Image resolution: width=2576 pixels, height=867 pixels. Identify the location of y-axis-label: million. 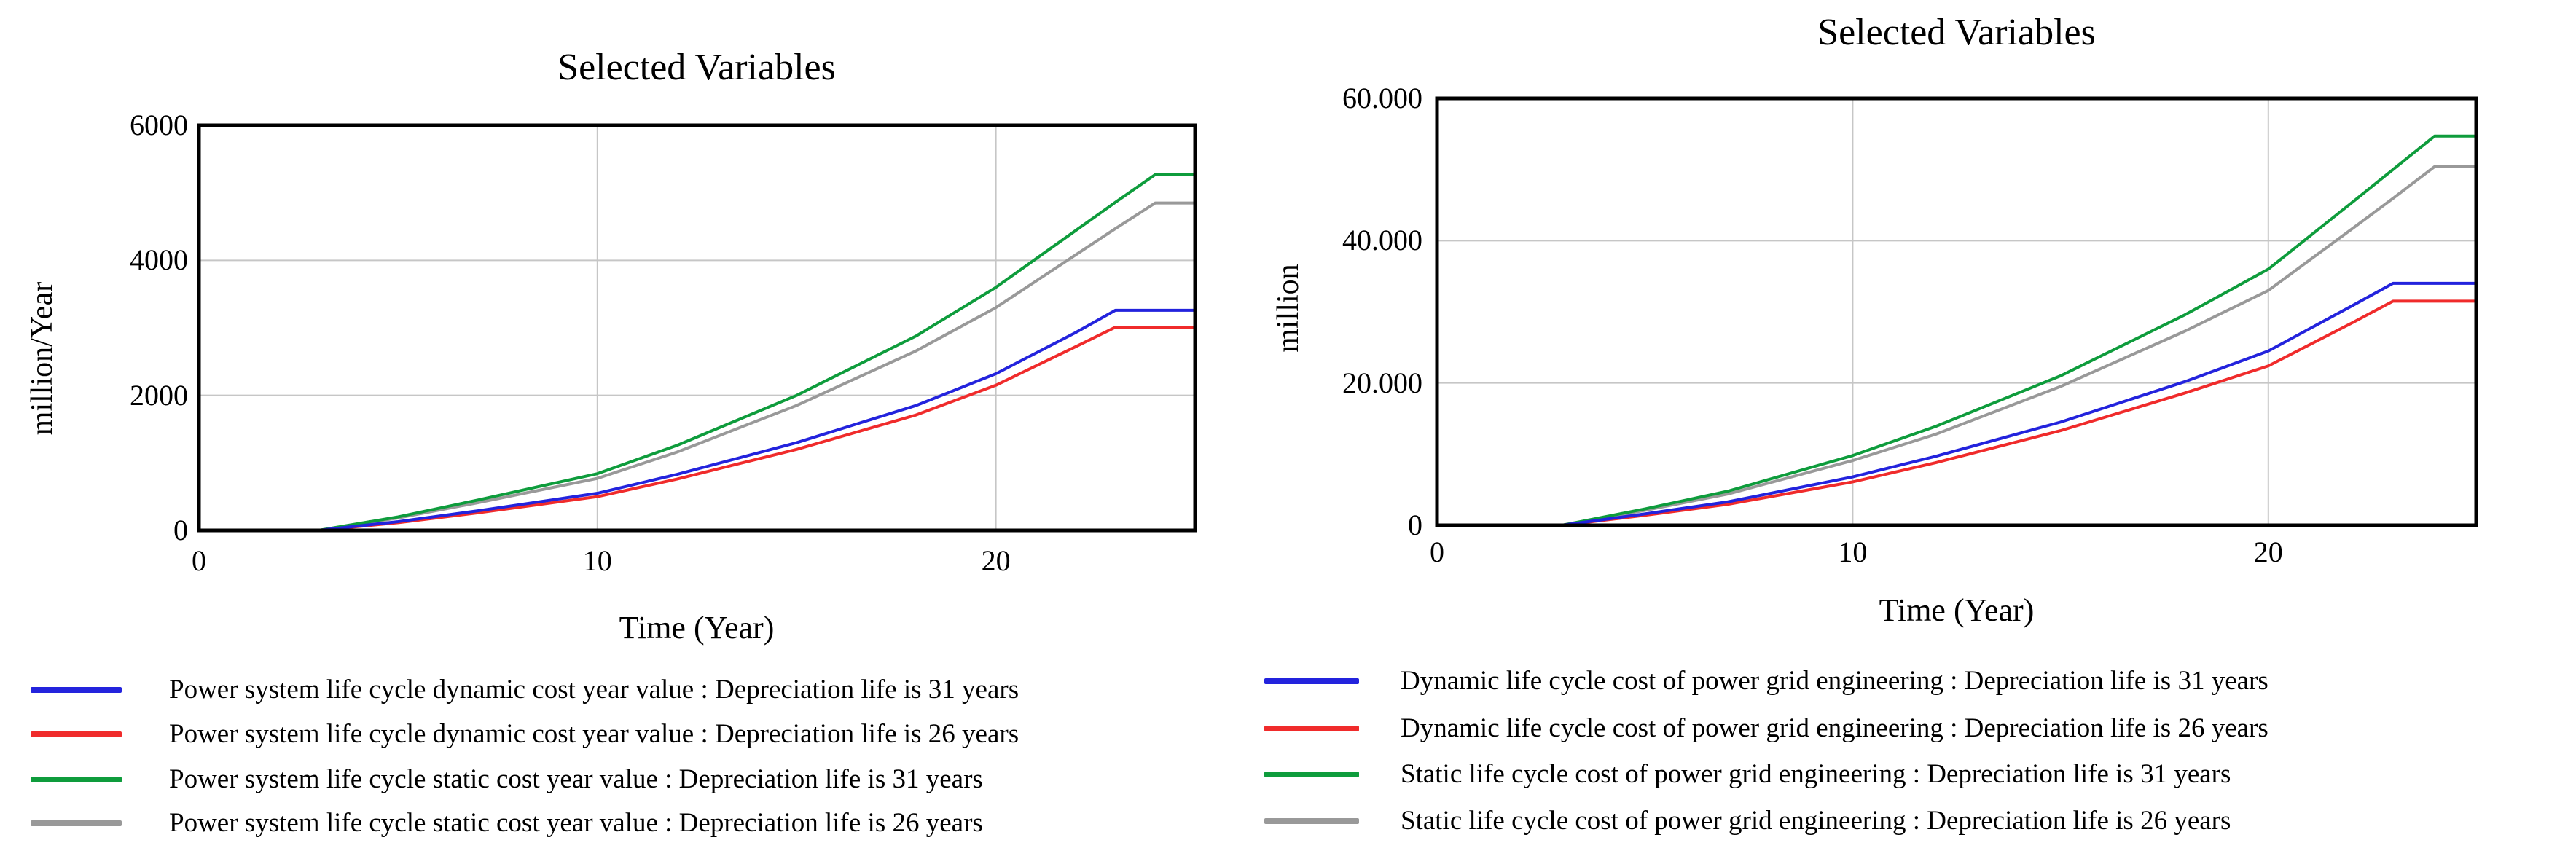
(1288, 308).